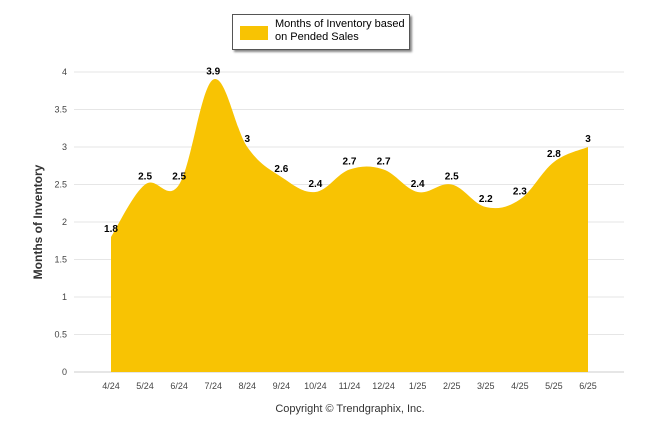 The width and height of the screenshot is (646, 434). Describe the element at coordinates (588, 386) in the screenshot. I see `x-tick-label: 6/25` at that location.